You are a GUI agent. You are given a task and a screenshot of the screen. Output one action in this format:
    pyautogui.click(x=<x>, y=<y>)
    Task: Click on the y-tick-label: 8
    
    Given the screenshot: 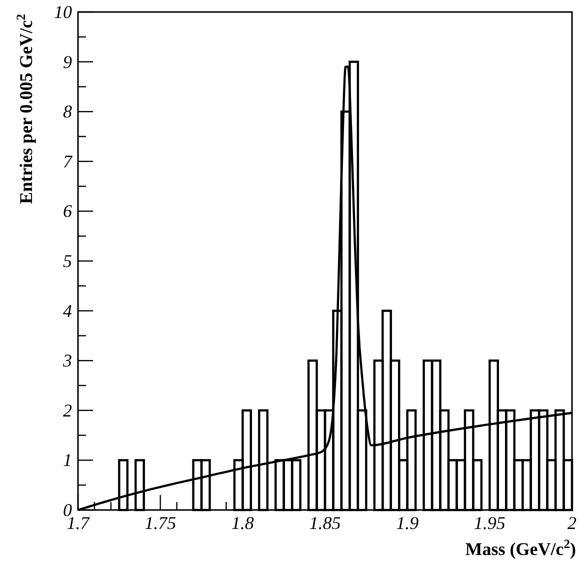 What is the action you would take?
    pyautogui.click(x=67, y=112)
    